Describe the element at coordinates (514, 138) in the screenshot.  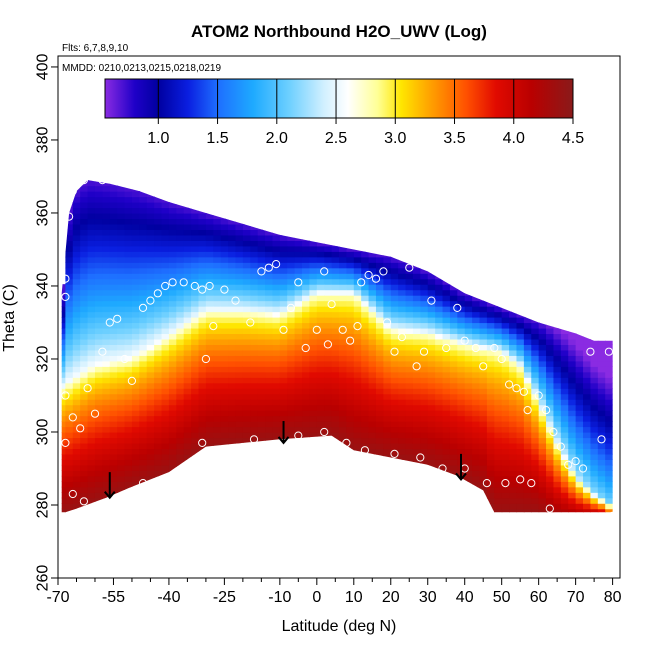
I see `colorbar-tick-label: 4.0` at that location.